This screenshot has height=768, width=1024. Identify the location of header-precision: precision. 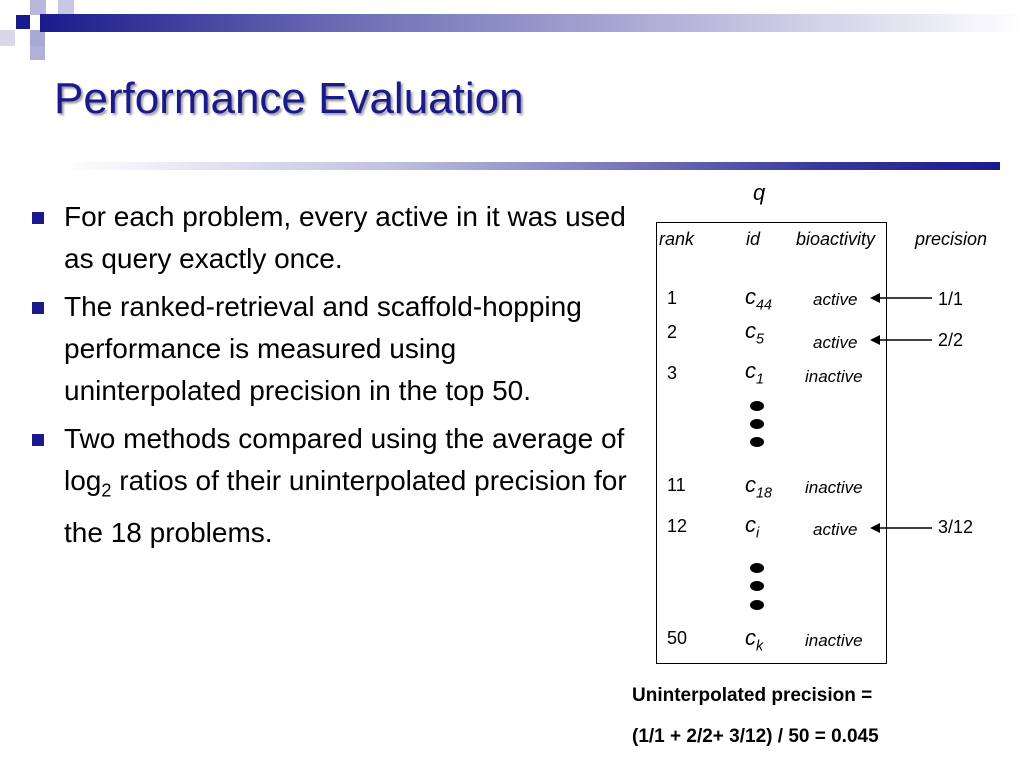
(951, 239).